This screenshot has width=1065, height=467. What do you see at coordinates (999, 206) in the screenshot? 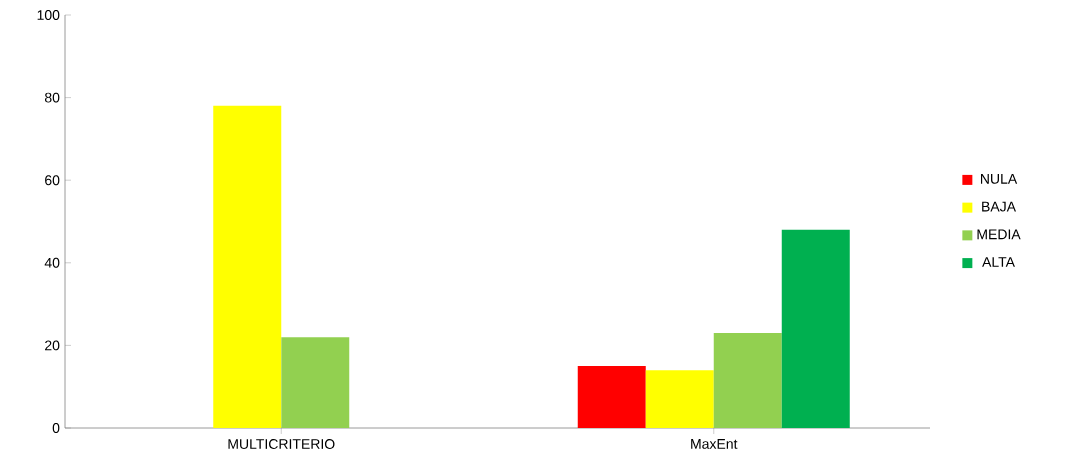
I see `legend-label: BAJA` at bounding box center [999, 206].